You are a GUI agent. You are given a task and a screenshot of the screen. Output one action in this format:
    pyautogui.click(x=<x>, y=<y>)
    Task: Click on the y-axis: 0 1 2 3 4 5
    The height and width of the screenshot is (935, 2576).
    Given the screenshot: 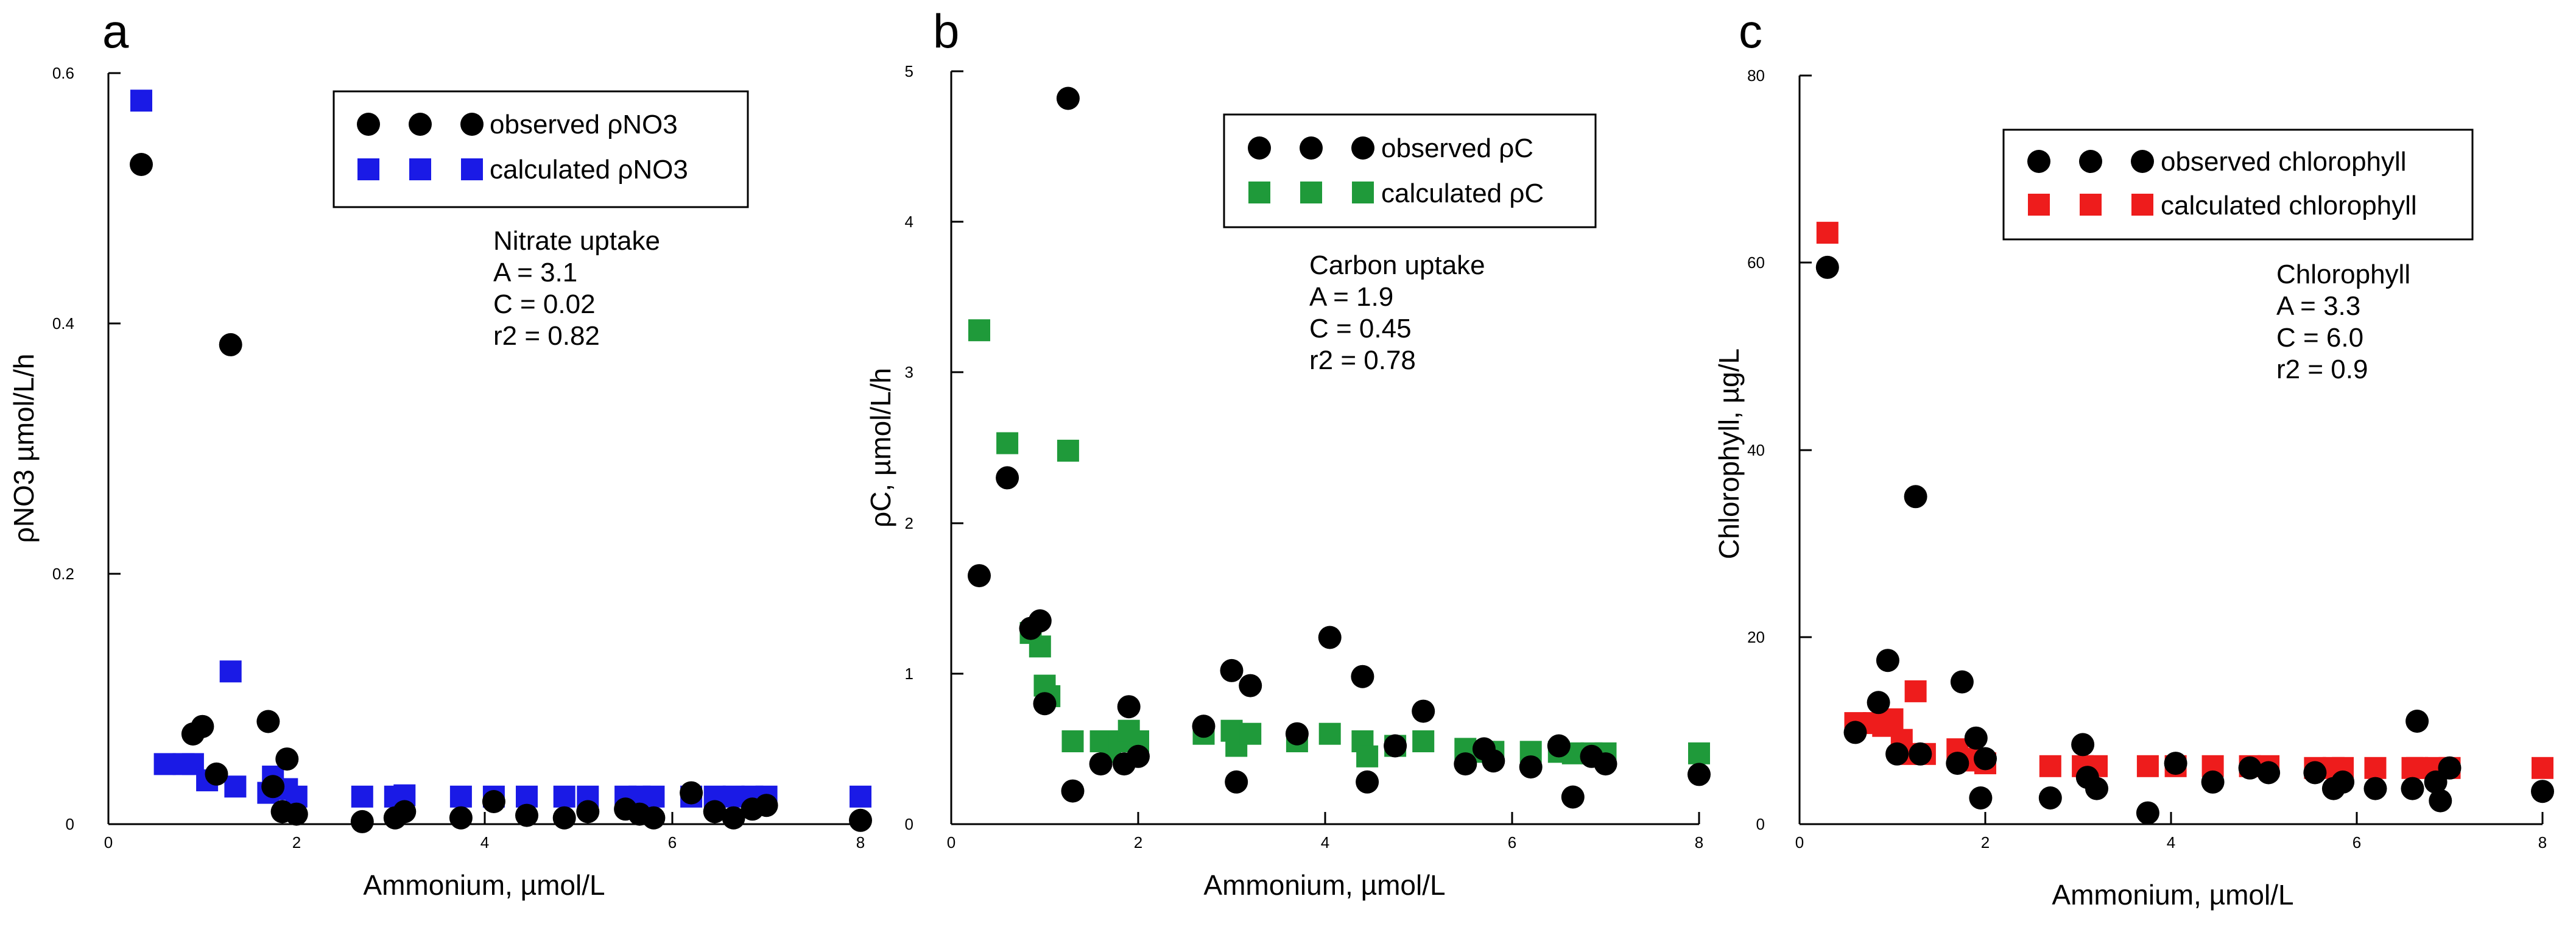 What is the action you would take?
    pyautogui.click(x=934, y=447)
    